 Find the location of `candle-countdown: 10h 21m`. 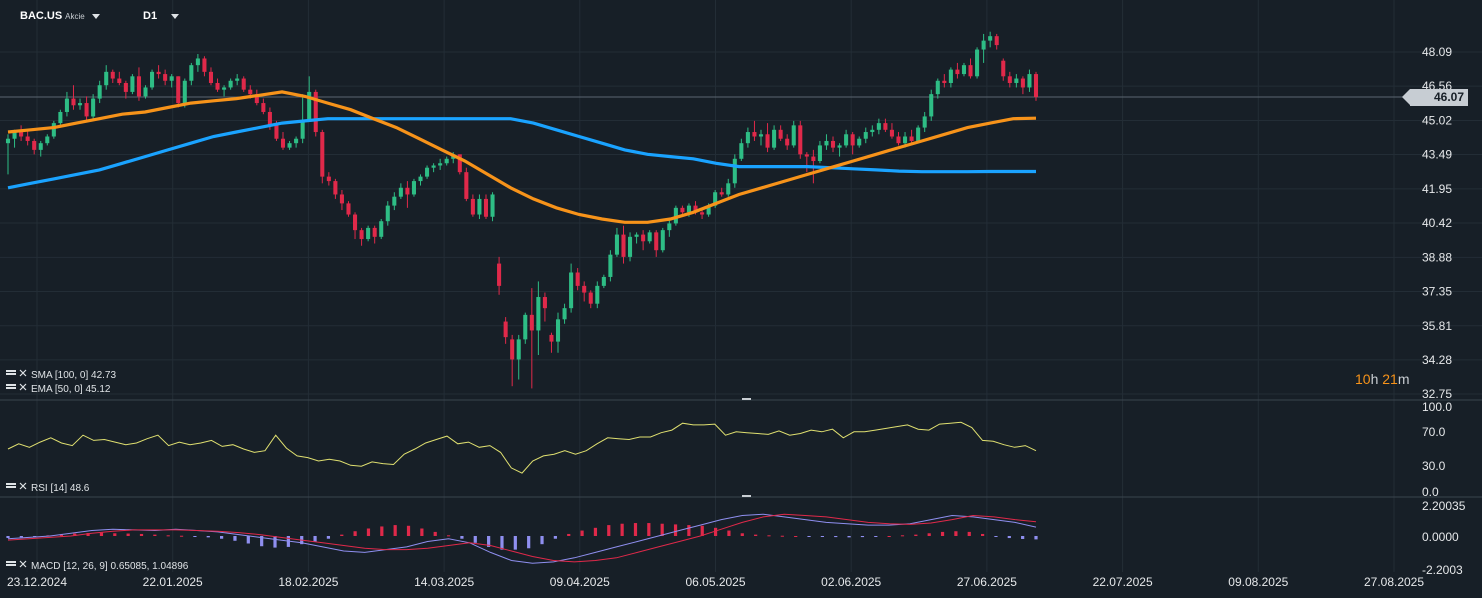

candle-countdown: 10h 21m is located at coordinates (1382, 379).